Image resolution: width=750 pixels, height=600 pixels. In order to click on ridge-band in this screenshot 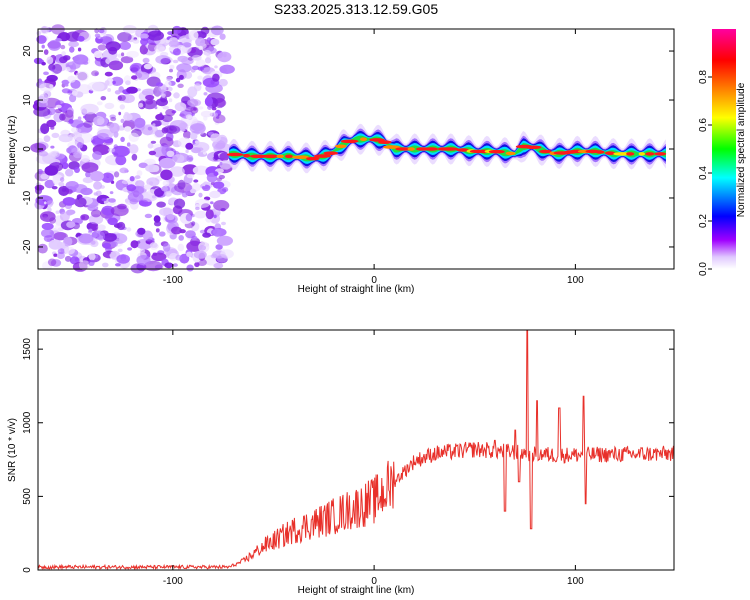, I will do `click(447, 148)`.